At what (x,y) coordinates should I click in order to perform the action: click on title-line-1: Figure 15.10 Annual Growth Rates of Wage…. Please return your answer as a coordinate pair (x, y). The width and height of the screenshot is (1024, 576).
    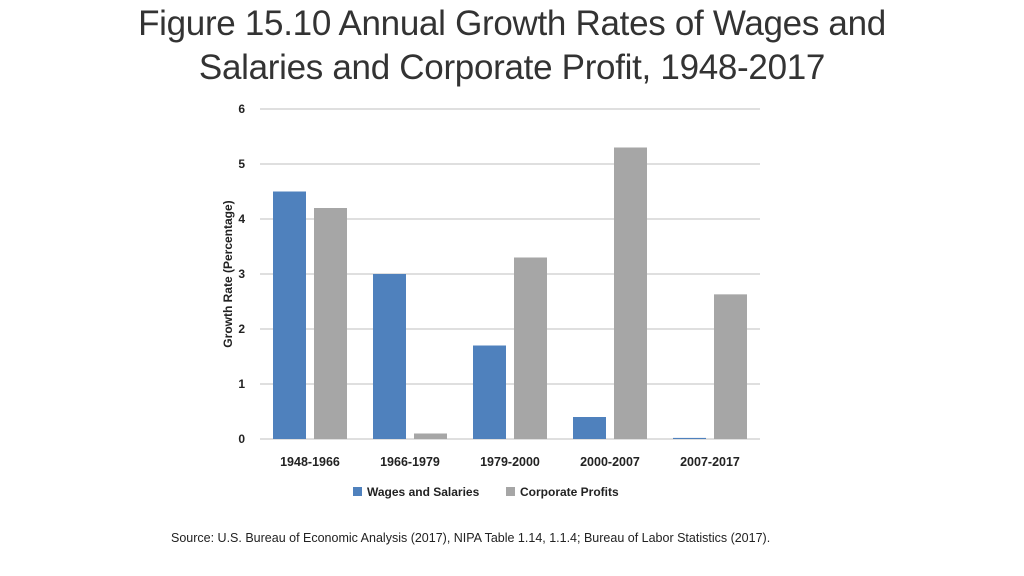
    Looking at the image, I should click on (512, 23).